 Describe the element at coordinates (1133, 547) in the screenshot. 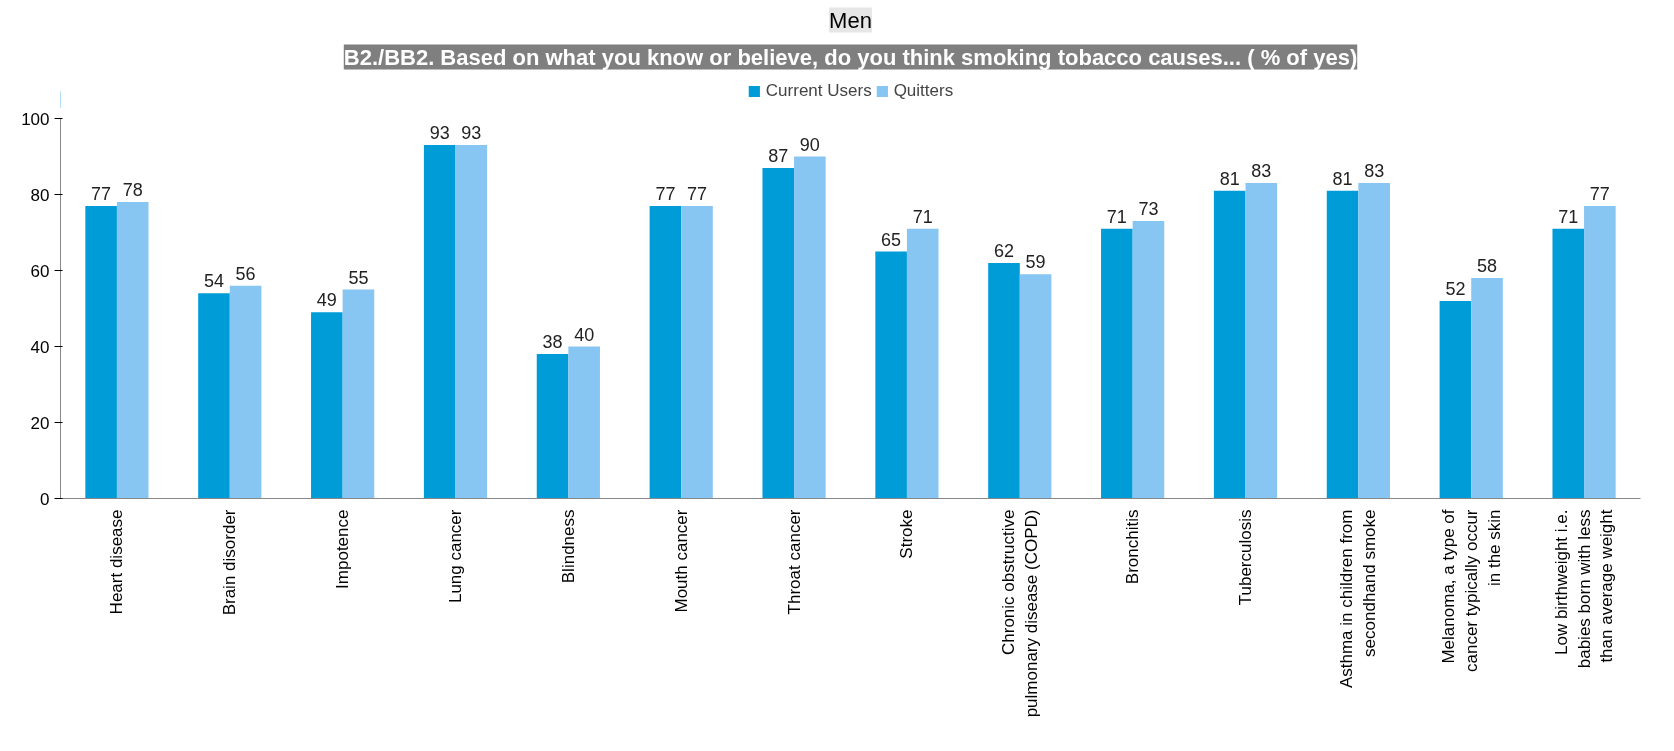

I see `x-tick-label: Bronchitis` at that location.